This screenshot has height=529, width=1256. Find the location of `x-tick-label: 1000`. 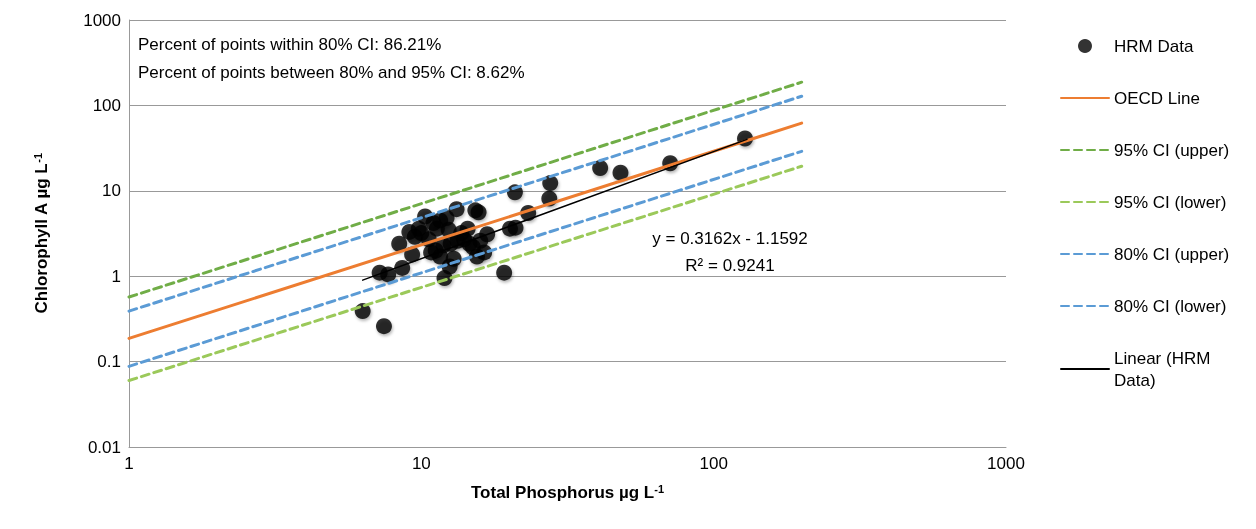

x-tick-label: 1000 is located at coordinates (1006, 463).